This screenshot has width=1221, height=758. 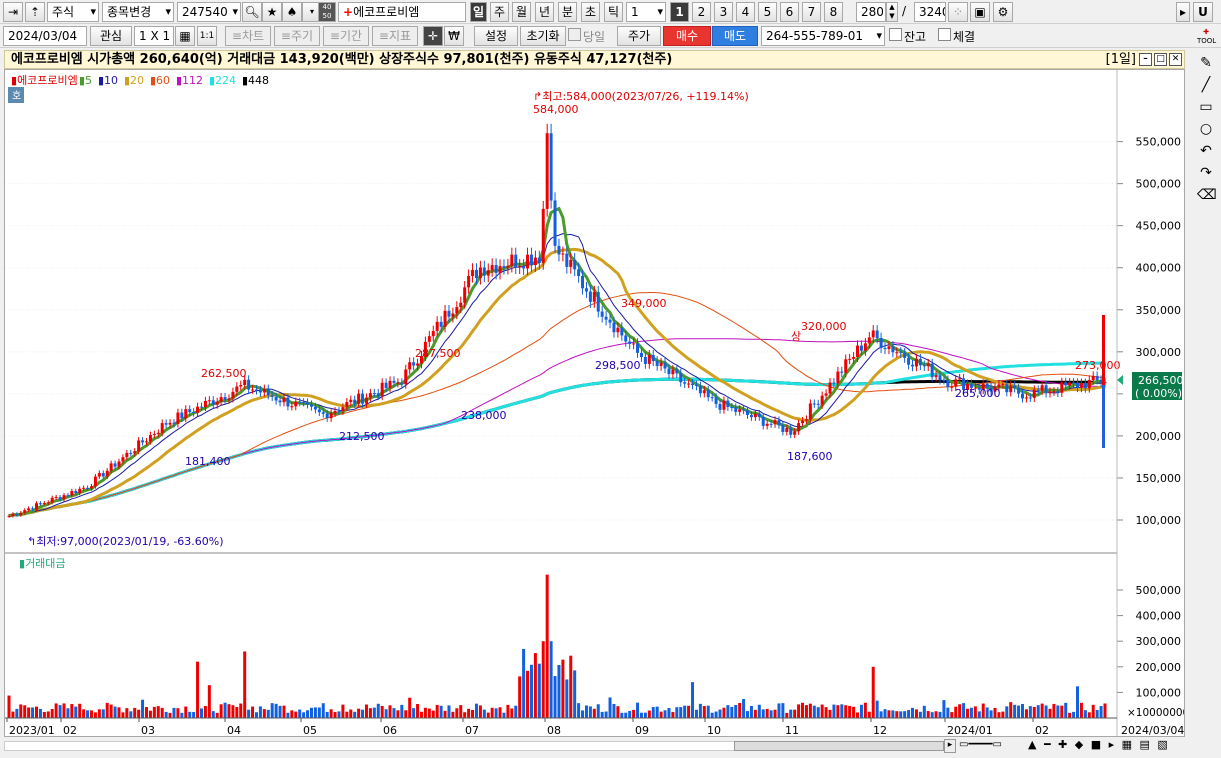 What do you see at coordinates (574, 34) in the screenshot?
I see `same-day-checkbox` at bounding box center [574, 34].